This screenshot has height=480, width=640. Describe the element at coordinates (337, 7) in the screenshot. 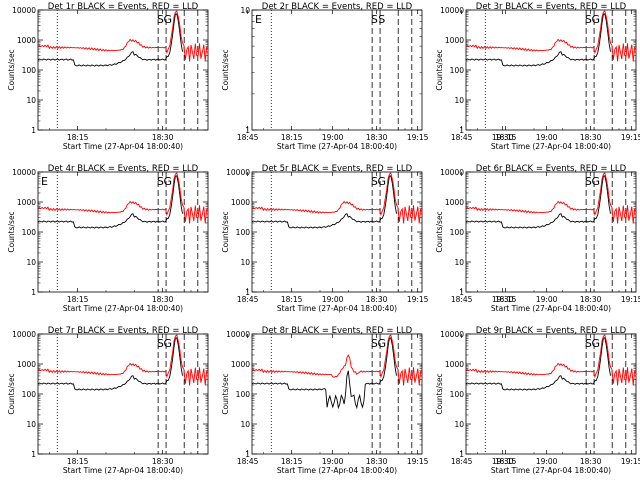

I see `panel-title: Det 2r BLACK = Events, RED = LLD` at that location.